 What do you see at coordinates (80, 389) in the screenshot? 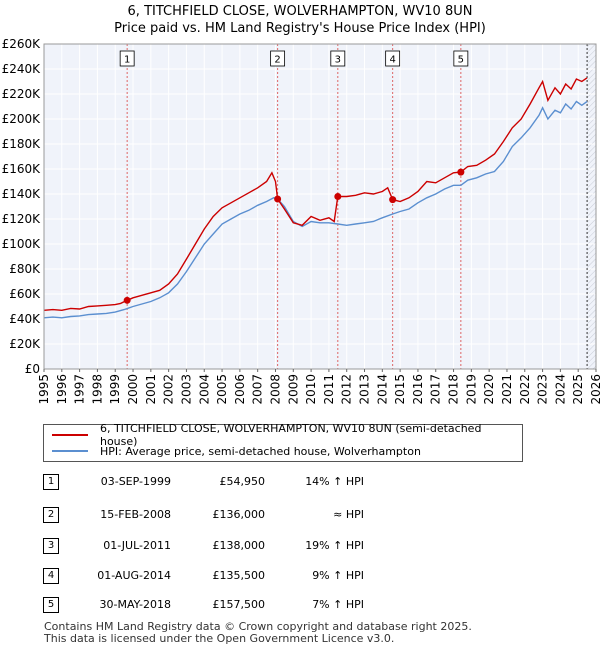
I see `x-tick-label: 1997` at bounding box center [80, 389].